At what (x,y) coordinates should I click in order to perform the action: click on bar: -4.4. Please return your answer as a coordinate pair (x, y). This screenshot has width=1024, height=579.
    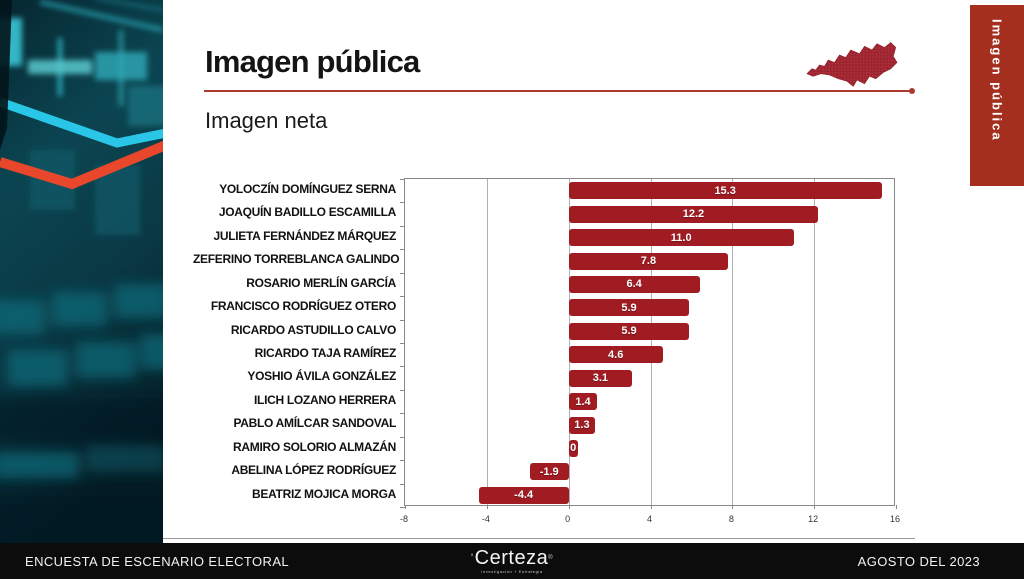
    Looking at the image, I should click on (523, 495).